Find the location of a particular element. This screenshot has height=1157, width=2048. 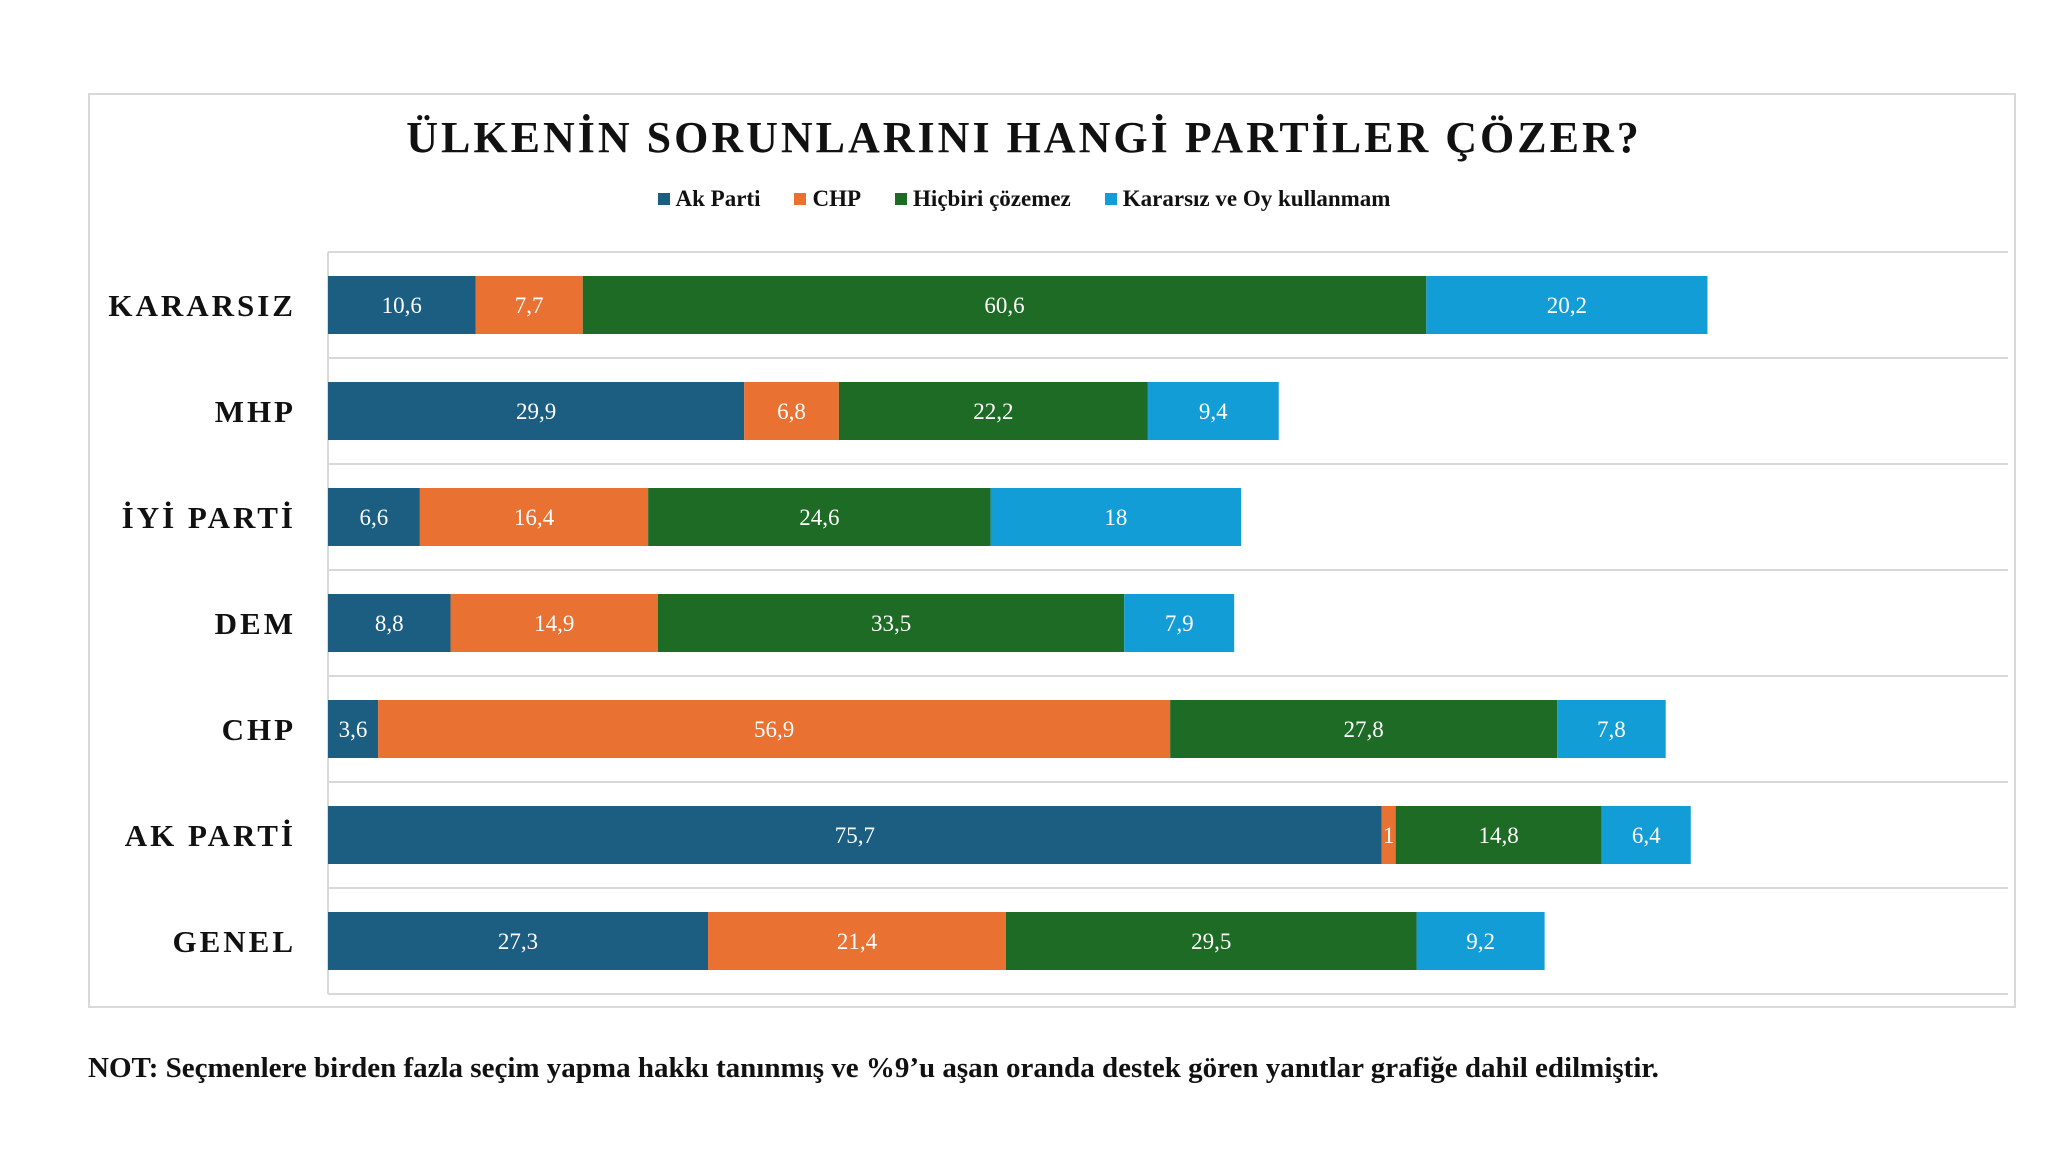

data-label: 6,8 is located at coordinates (791, 411).